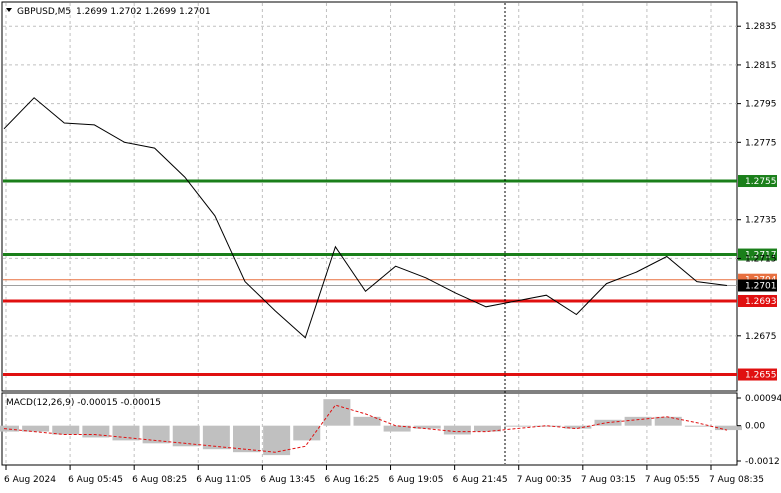  What do you see at coordinates (736, 480) in the screenshot?
I see `x-tick-label: 7 Aug 08:35` at bounding box center [736, 480].